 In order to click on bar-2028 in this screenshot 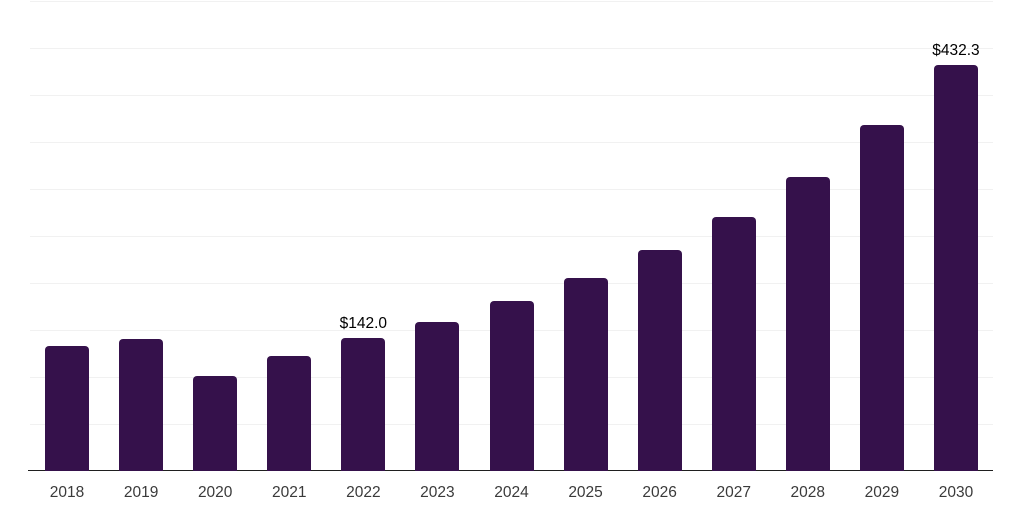, I will do `click(807, 323)`.